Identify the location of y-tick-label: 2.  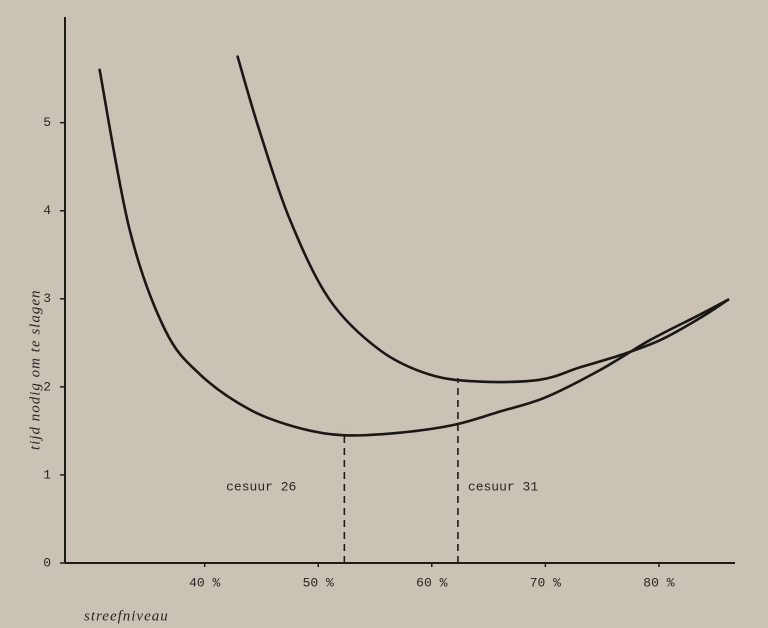
(47, 386).